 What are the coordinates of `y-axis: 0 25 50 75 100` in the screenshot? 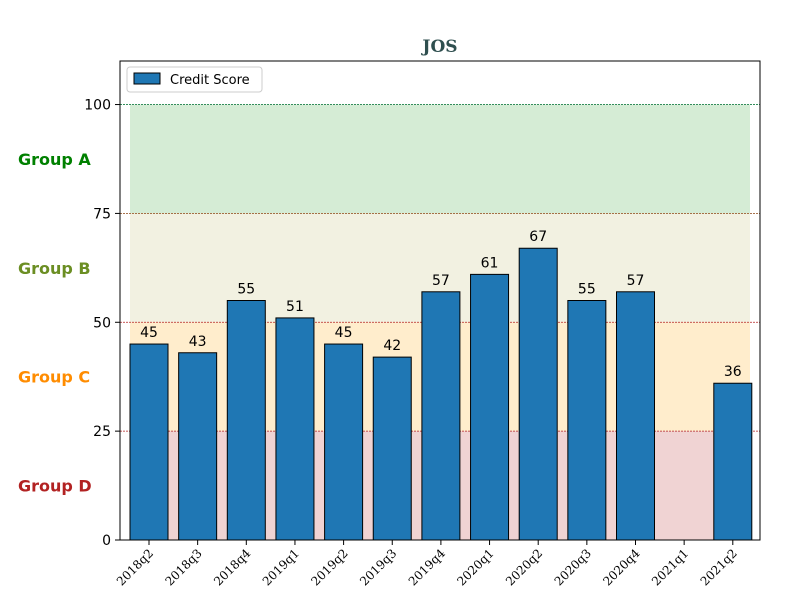 It's located at (102, 323).